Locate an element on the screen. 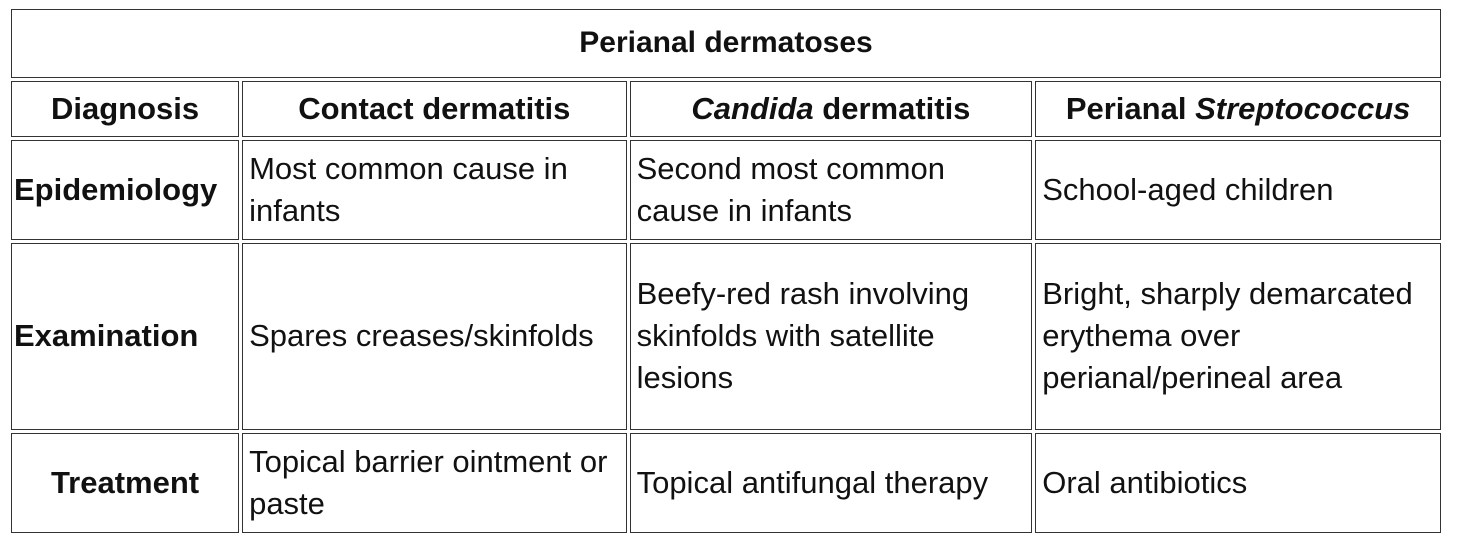 This screenshot has height=546, width=1462. header-strep-italic: Streptococcus is located at coordinates (1303, 108).